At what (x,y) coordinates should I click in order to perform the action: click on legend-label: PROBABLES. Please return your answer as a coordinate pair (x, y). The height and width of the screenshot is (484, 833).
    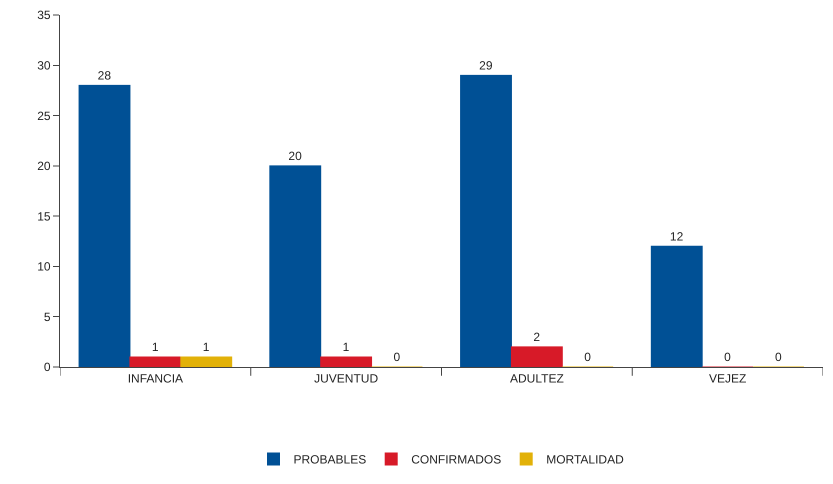
    Looking at the image, I should click on (330, 459).